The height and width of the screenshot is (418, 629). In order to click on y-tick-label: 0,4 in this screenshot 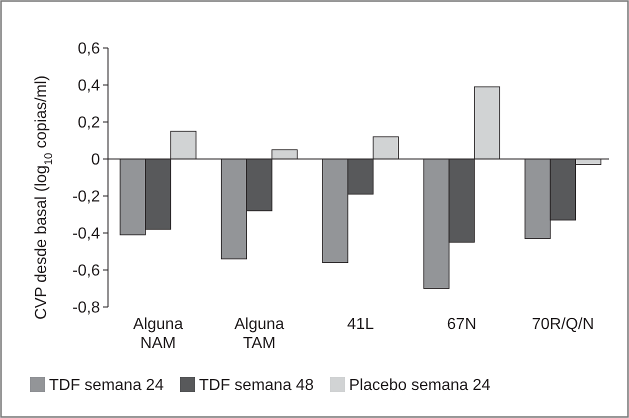, I will do `click(89, 86)`.